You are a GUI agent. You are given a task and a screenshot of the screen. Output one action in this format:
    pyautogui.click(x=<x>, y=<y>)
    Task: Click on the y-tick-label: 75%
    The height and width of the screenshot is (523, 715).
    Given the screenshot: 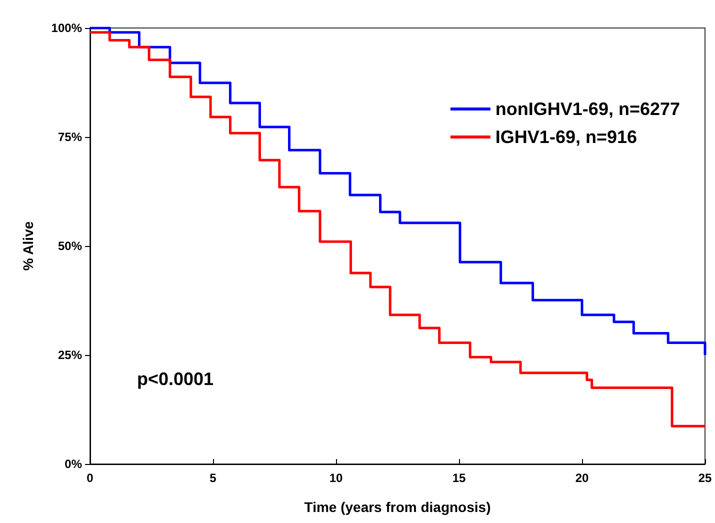 What is the action you would take?
    pyautogui.click(x=70, y=137)
    